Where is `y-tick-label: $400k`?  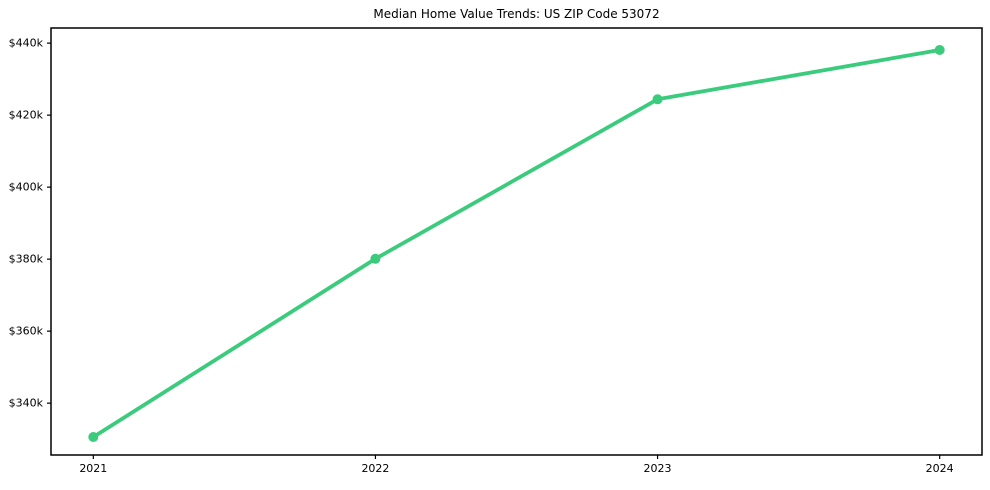
y-tick-label: $400k is located at coordinates (26, 187).